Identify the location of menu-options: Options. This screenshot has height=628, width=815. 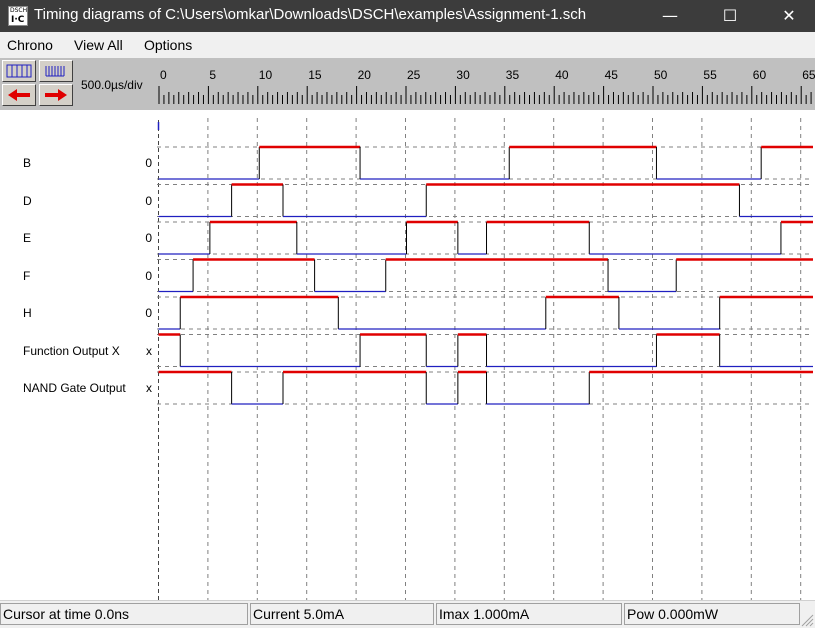
(168, 45).